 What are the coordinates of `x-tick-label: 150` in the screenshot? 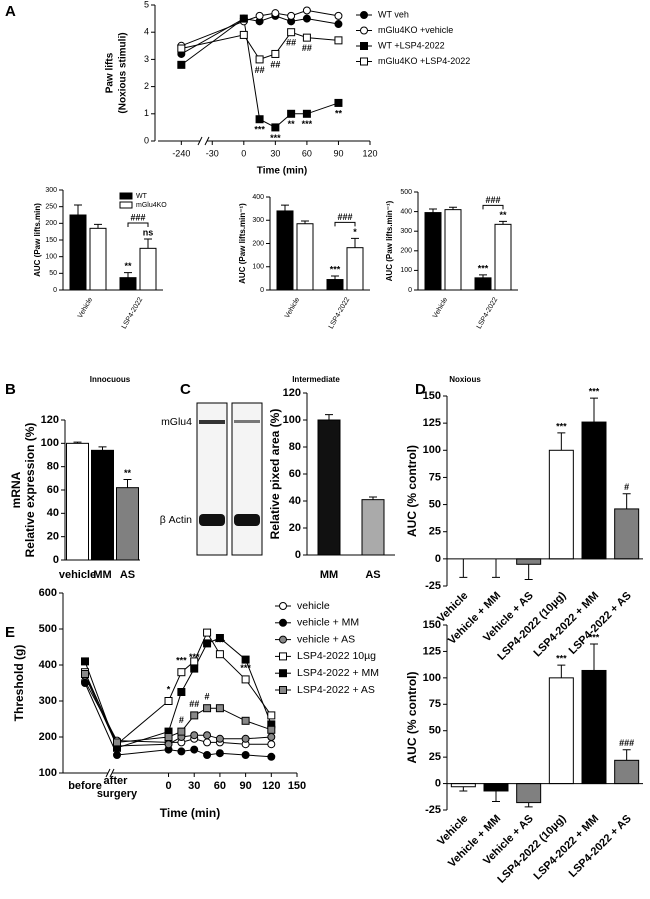 It's located at (297, 786).